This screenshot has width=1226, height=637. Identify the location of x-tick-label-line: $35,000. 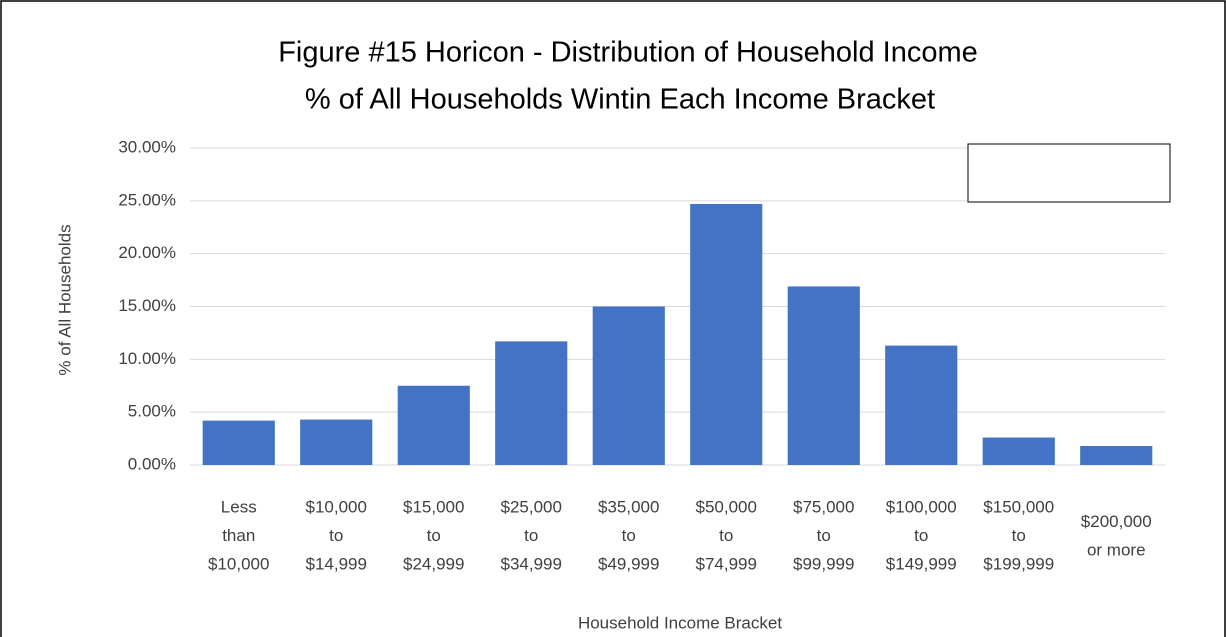
(628, 507).